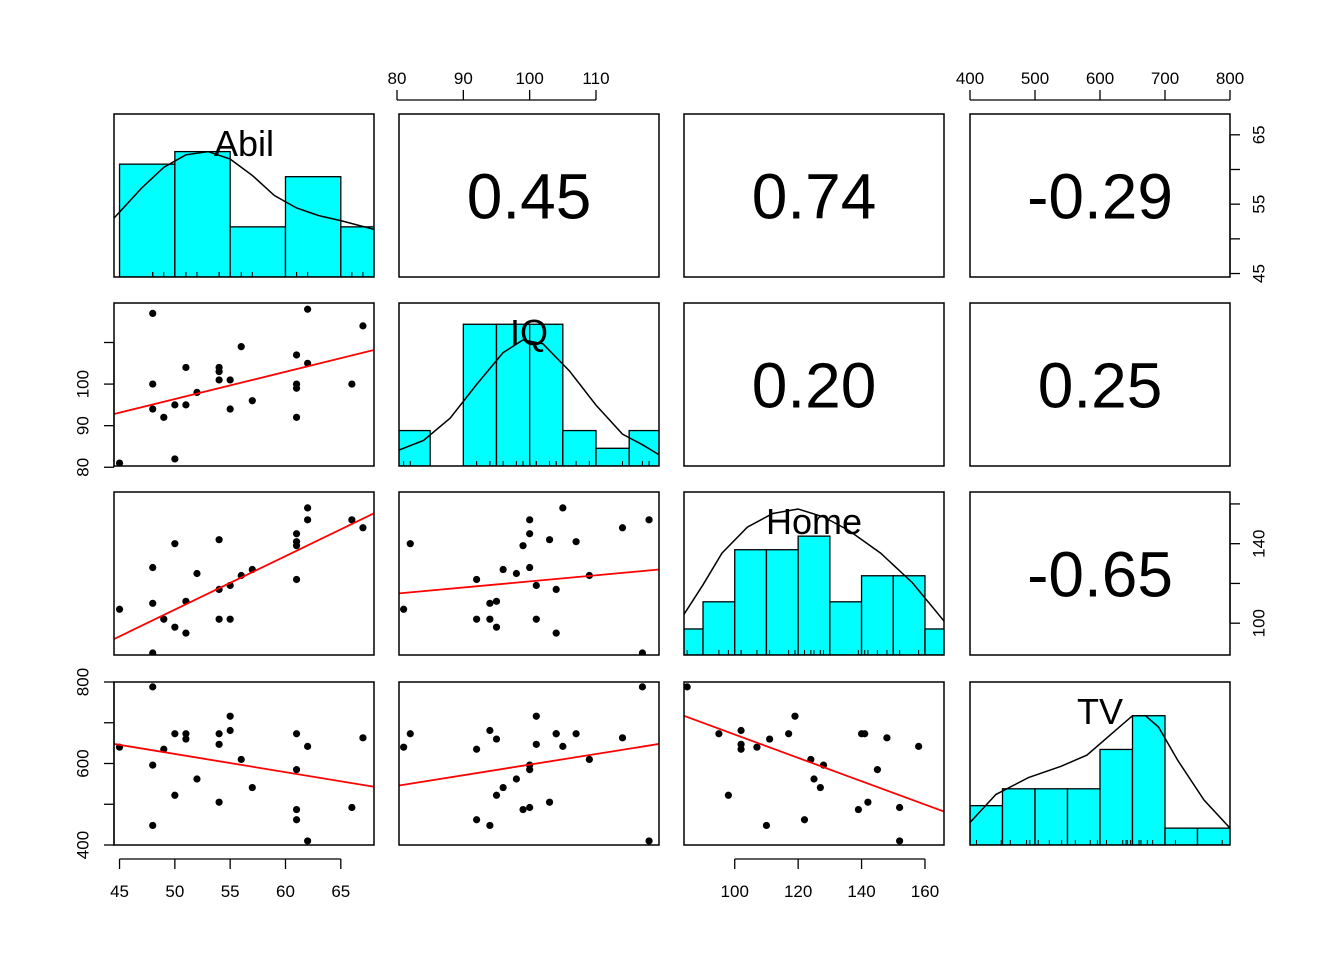 This screenshot has width=1344, height=960. I want to click on correlation-abil-iq: 0.45, so click(529, 197).